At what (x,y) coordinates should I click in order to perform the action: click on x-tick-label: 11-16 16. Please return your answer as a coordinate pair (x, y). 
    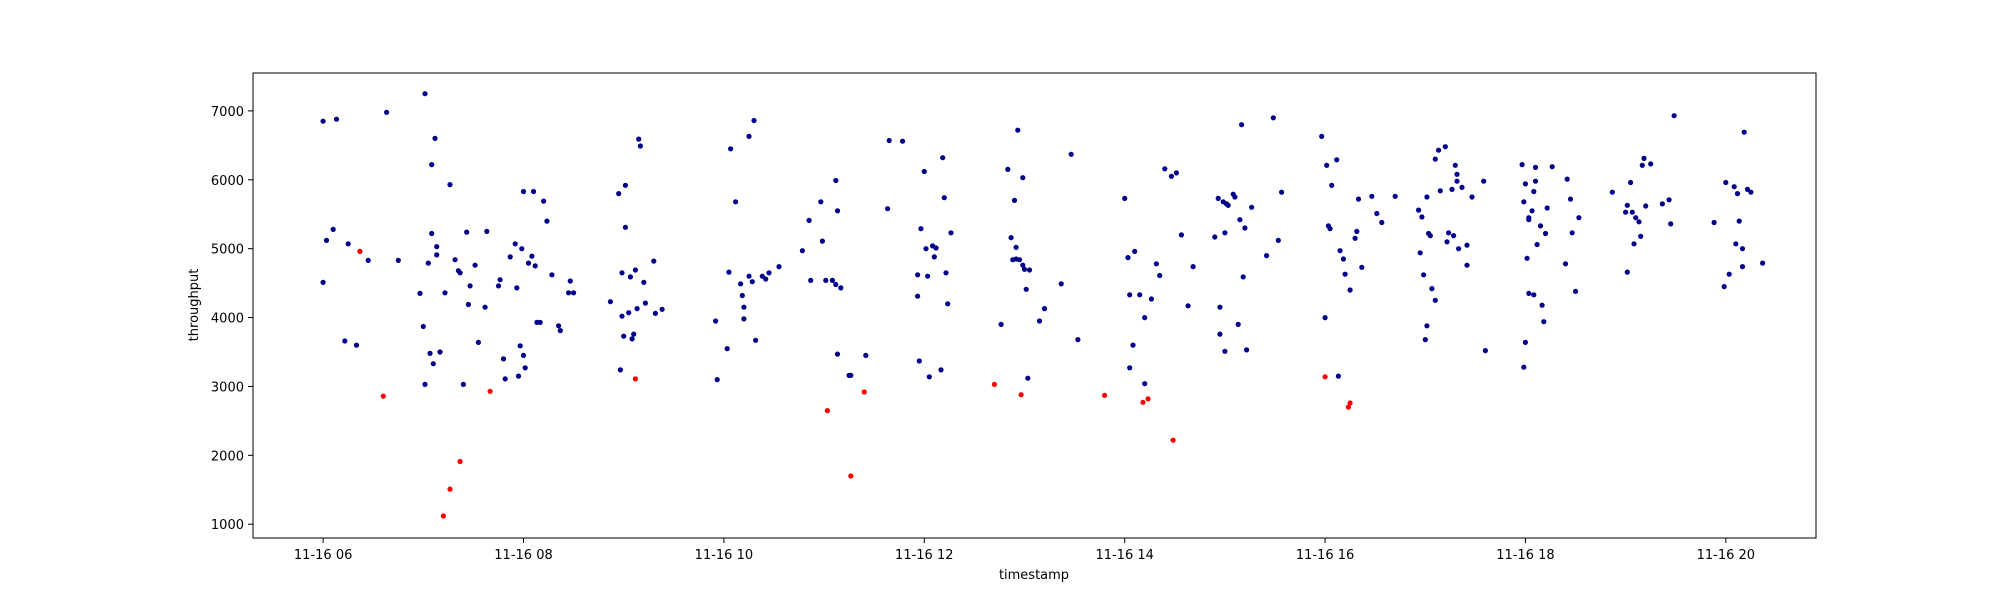
    Looking at the image, I should click on (1325, 555).